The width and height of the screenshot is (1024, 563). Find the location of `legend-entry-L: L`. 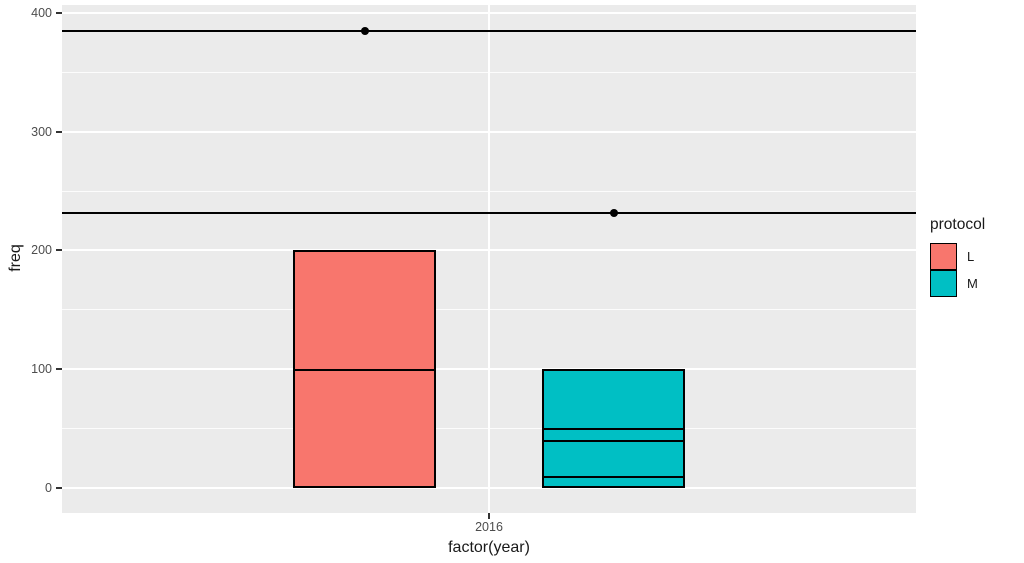

legend-entry-L: L is located at coordinates (977, 256).